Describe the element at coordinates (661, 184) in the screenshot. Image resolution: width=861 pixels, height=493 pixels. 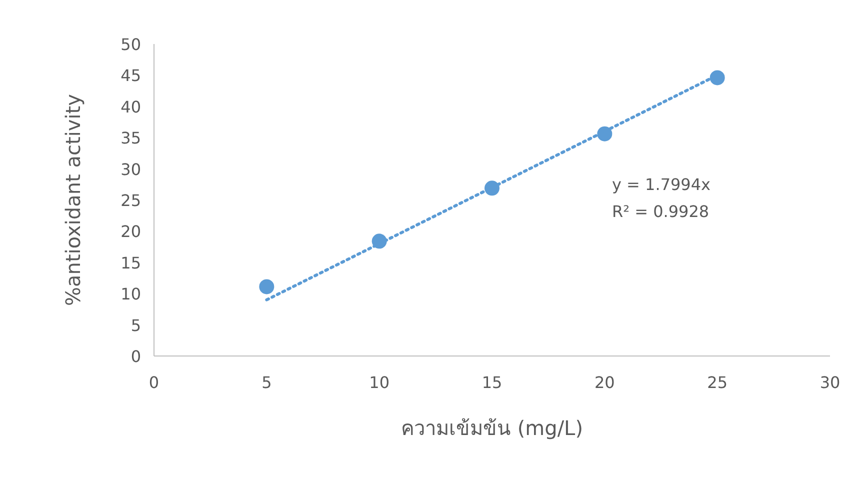
I see `annotation: y = 1.7994x` at that location.